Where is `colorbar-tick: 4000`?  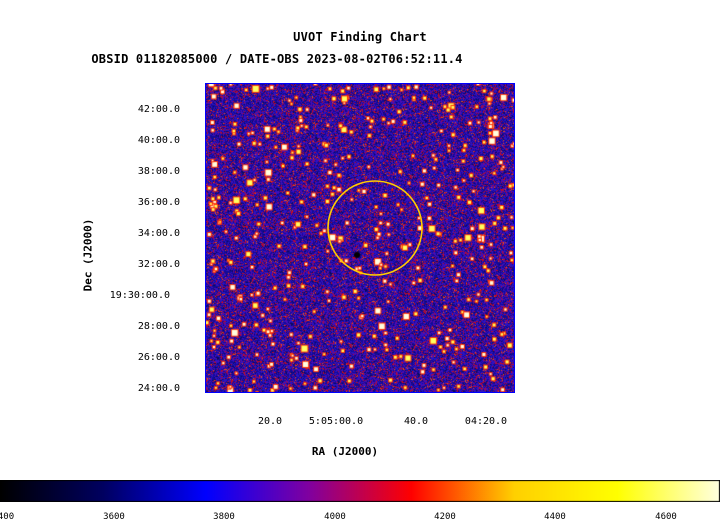 colorbar-tick: 4000 is located at coordinates (335, 517).